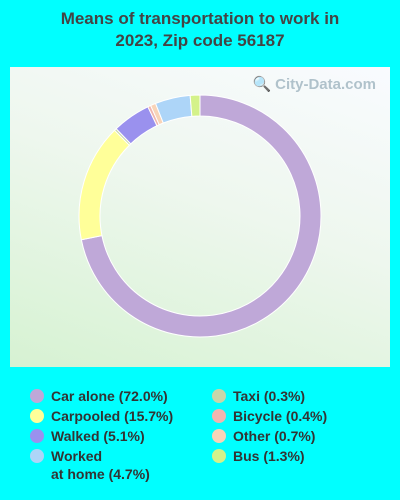  I want to click on magnifier-icon: 🔍, so click(262, 84).